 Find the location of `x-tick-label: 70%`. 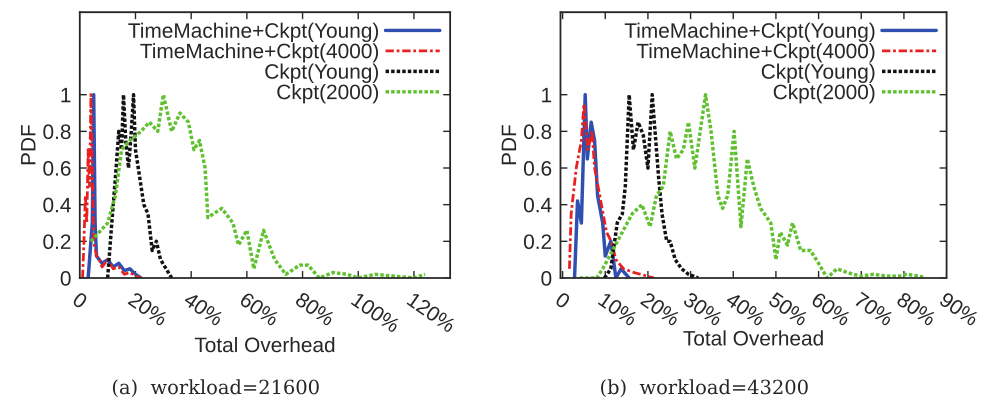

x-tick-label: 70% is located at coordinates (873, 309).